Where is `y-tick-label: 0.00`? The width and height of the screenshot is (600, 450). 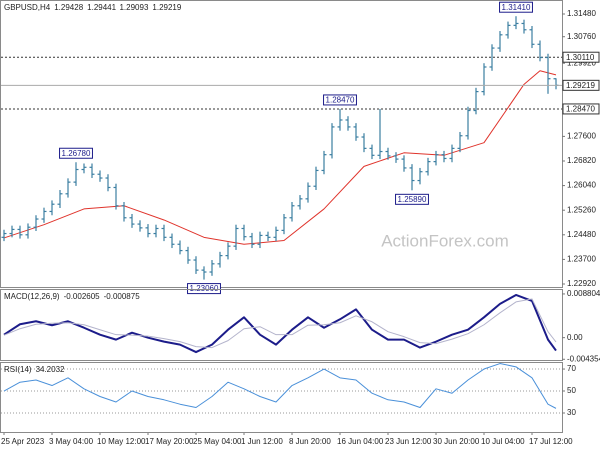 y-tick-label: 0.00 is located at coordinates (575, 337).